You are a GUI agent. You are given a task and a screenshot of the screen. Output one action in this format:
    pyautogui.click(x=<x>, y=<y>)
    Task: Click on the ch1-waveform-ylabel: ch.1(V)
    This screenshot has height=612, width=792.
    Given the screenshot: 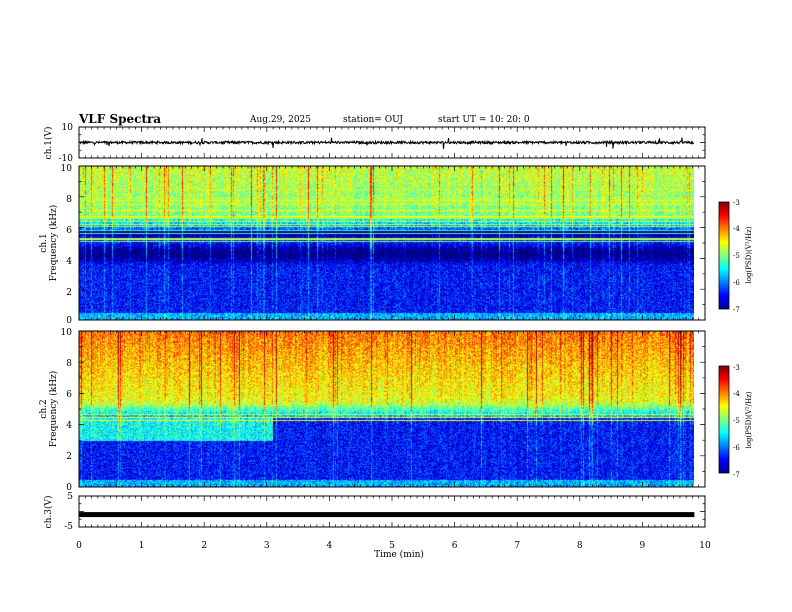 What is the action you would take?
    pyautogui.click(x=48, y=143)
    